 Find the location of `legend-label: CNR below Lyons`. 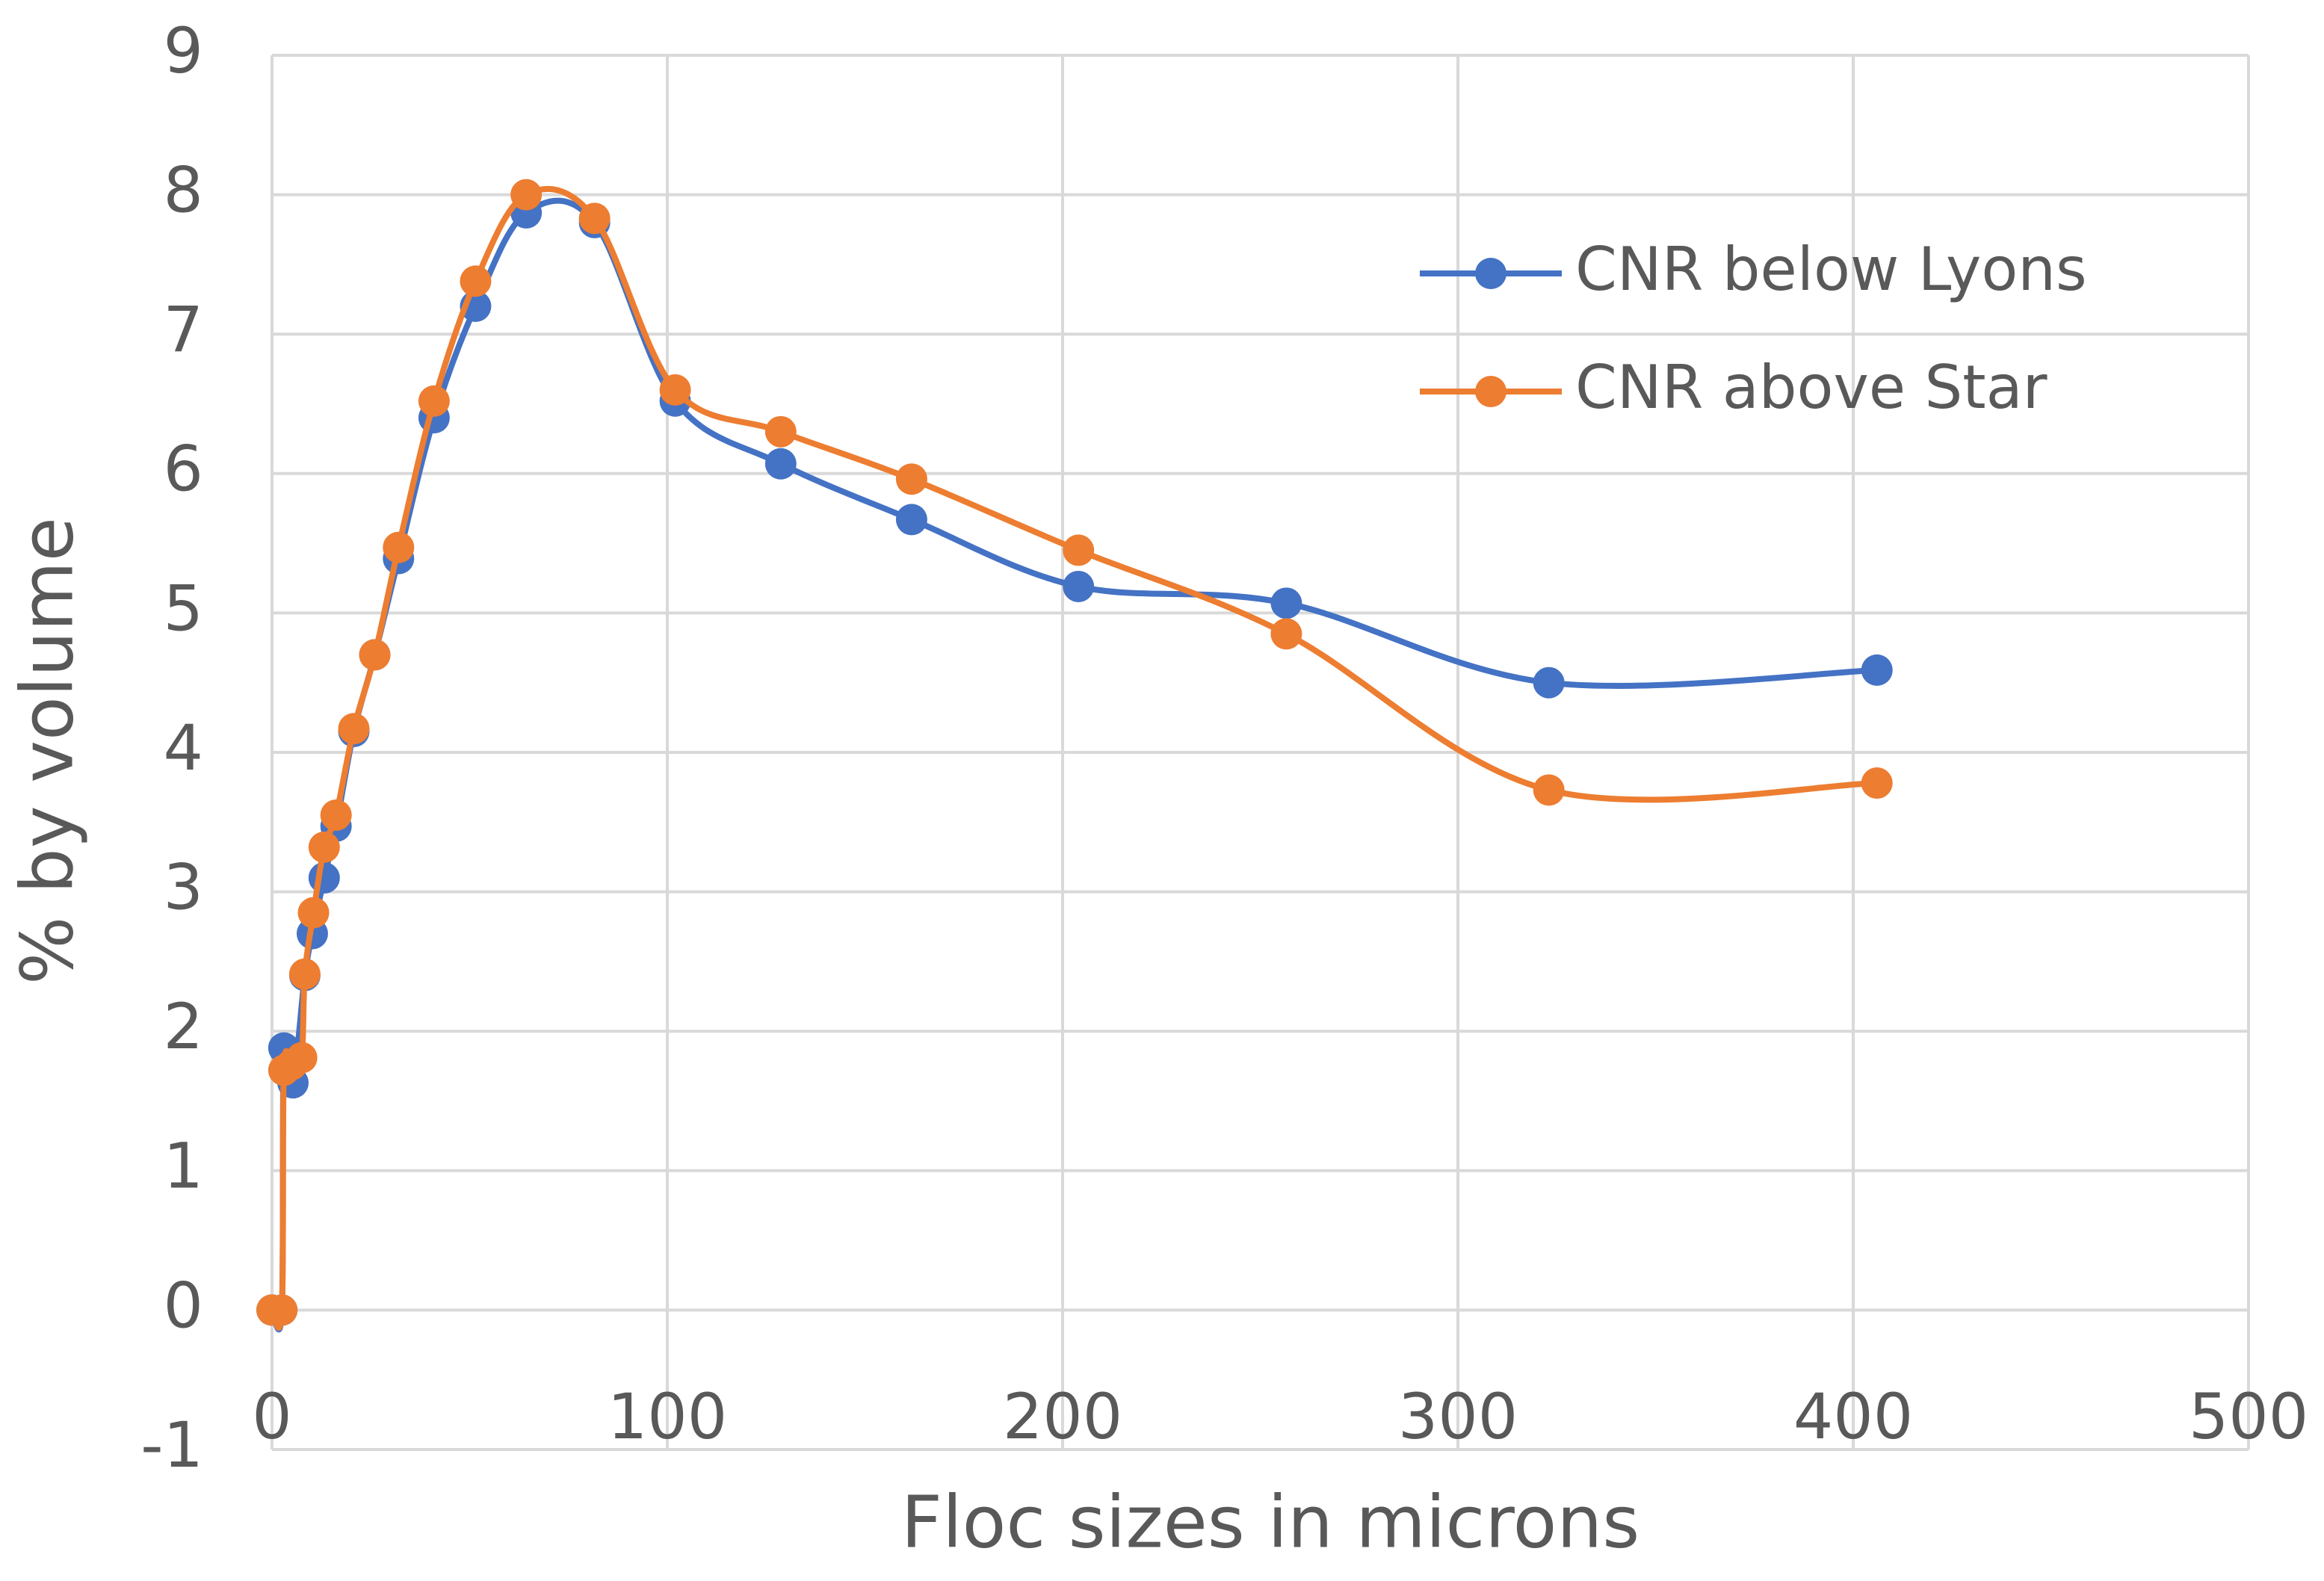

legend-label: CNR below Lyons is located at coordinates (1831, 269).